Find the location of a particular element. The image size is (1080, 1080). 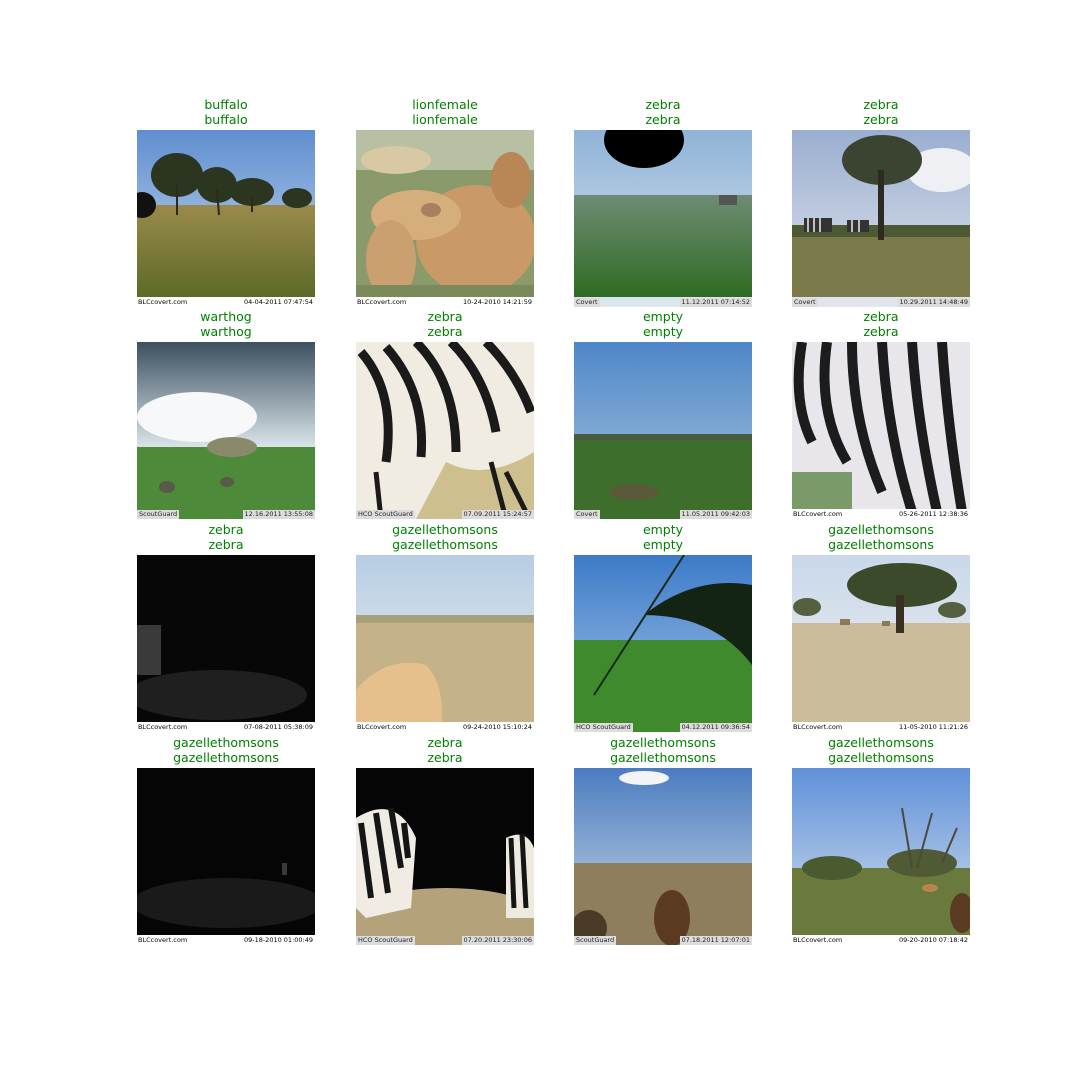

camera-trap-photo: ScoutGuard 07.18.2011 12:07:01 is located at coordinates (663, 856).